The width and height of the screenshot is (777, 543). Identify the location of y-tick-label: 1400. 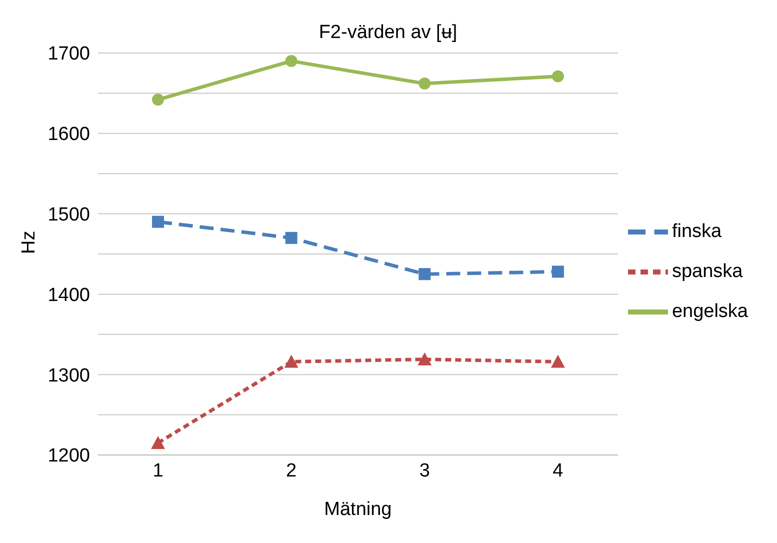
(69, 295).